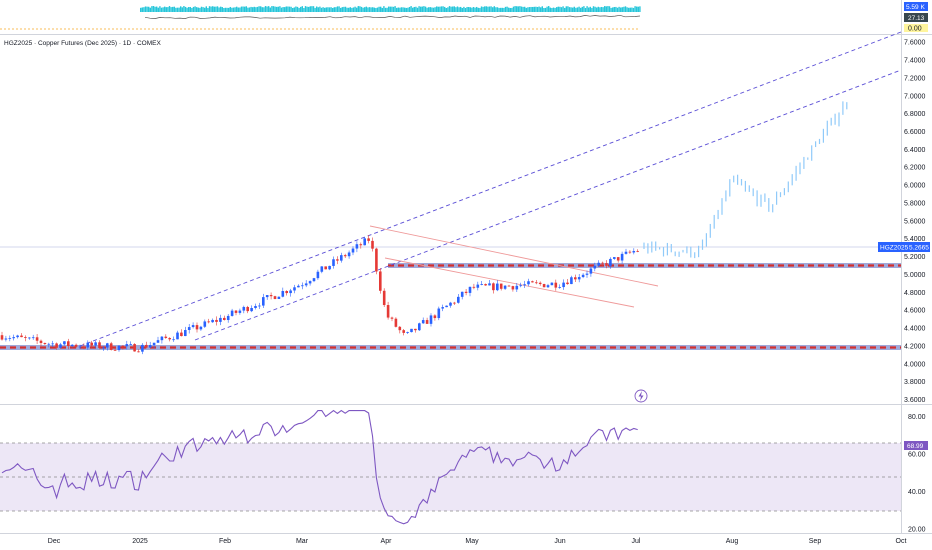 This screenshot has height=550, width=932. I want to click on price-tick-label: 4.2000, so click(915, 346).